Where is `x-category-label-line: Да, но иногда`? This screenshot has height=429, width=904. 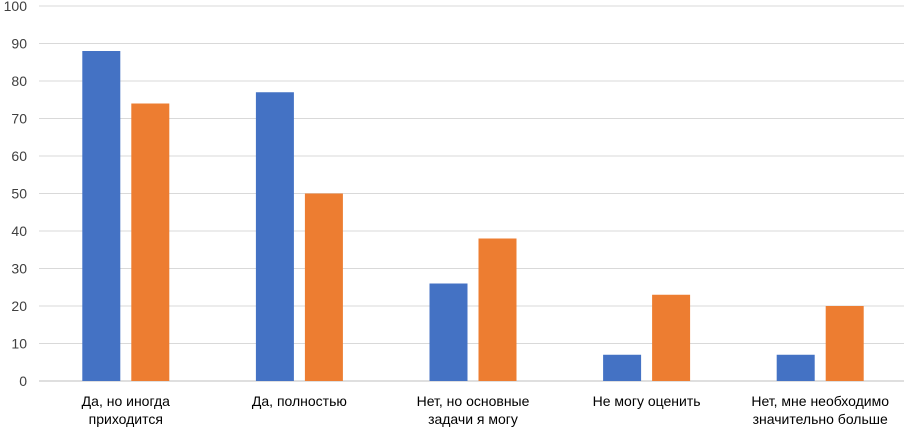
x-category-label-line: Да, но иногда is located at coordinates (126, 401).